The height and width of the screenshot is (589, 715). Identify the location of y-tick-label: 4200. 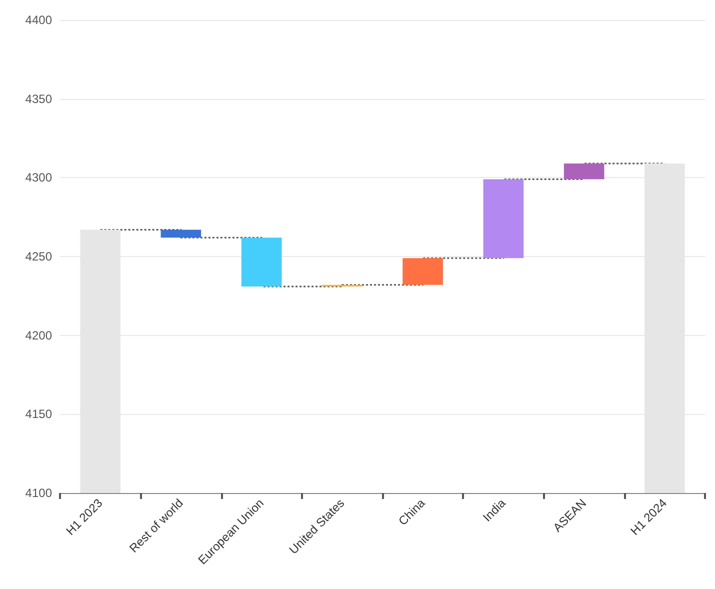
(38, 335).